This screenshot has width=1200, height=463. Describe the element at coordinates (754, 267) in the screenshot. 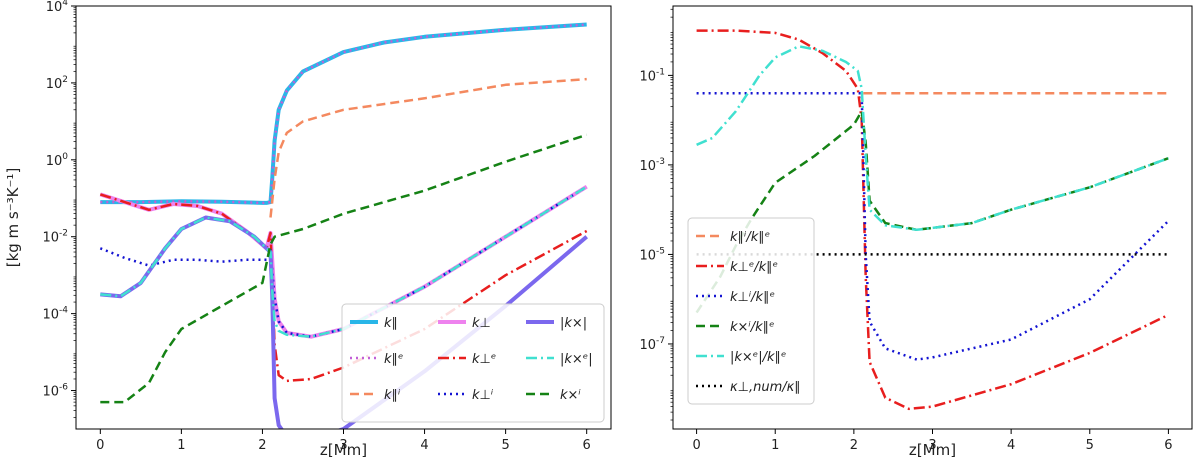

I see `legend-label: k⊥ᵉ/k∥ᵉ` at that location.